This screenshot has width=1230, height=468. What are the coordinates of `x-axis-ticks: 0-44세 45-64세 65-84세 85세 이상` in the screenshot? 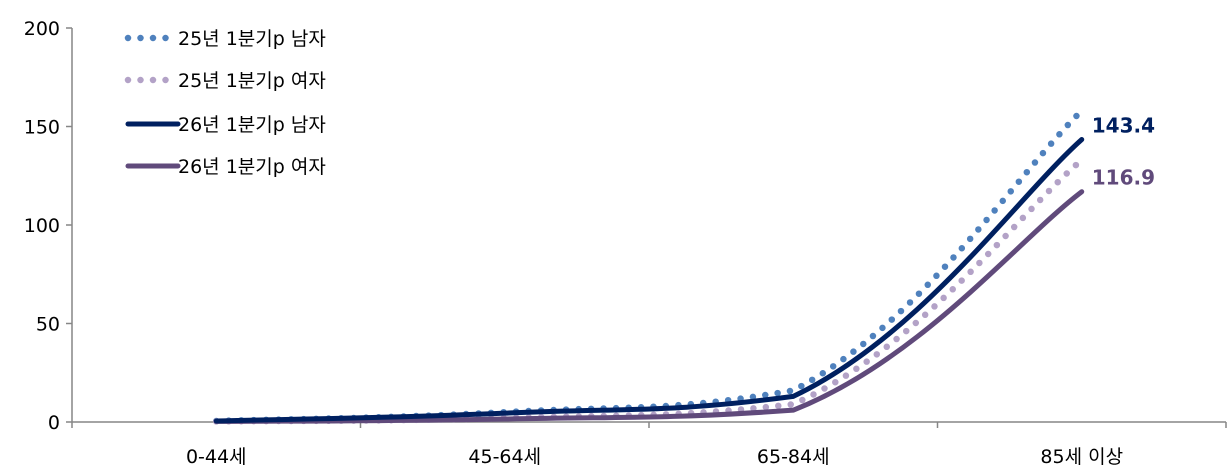 It's located at (649, 445).